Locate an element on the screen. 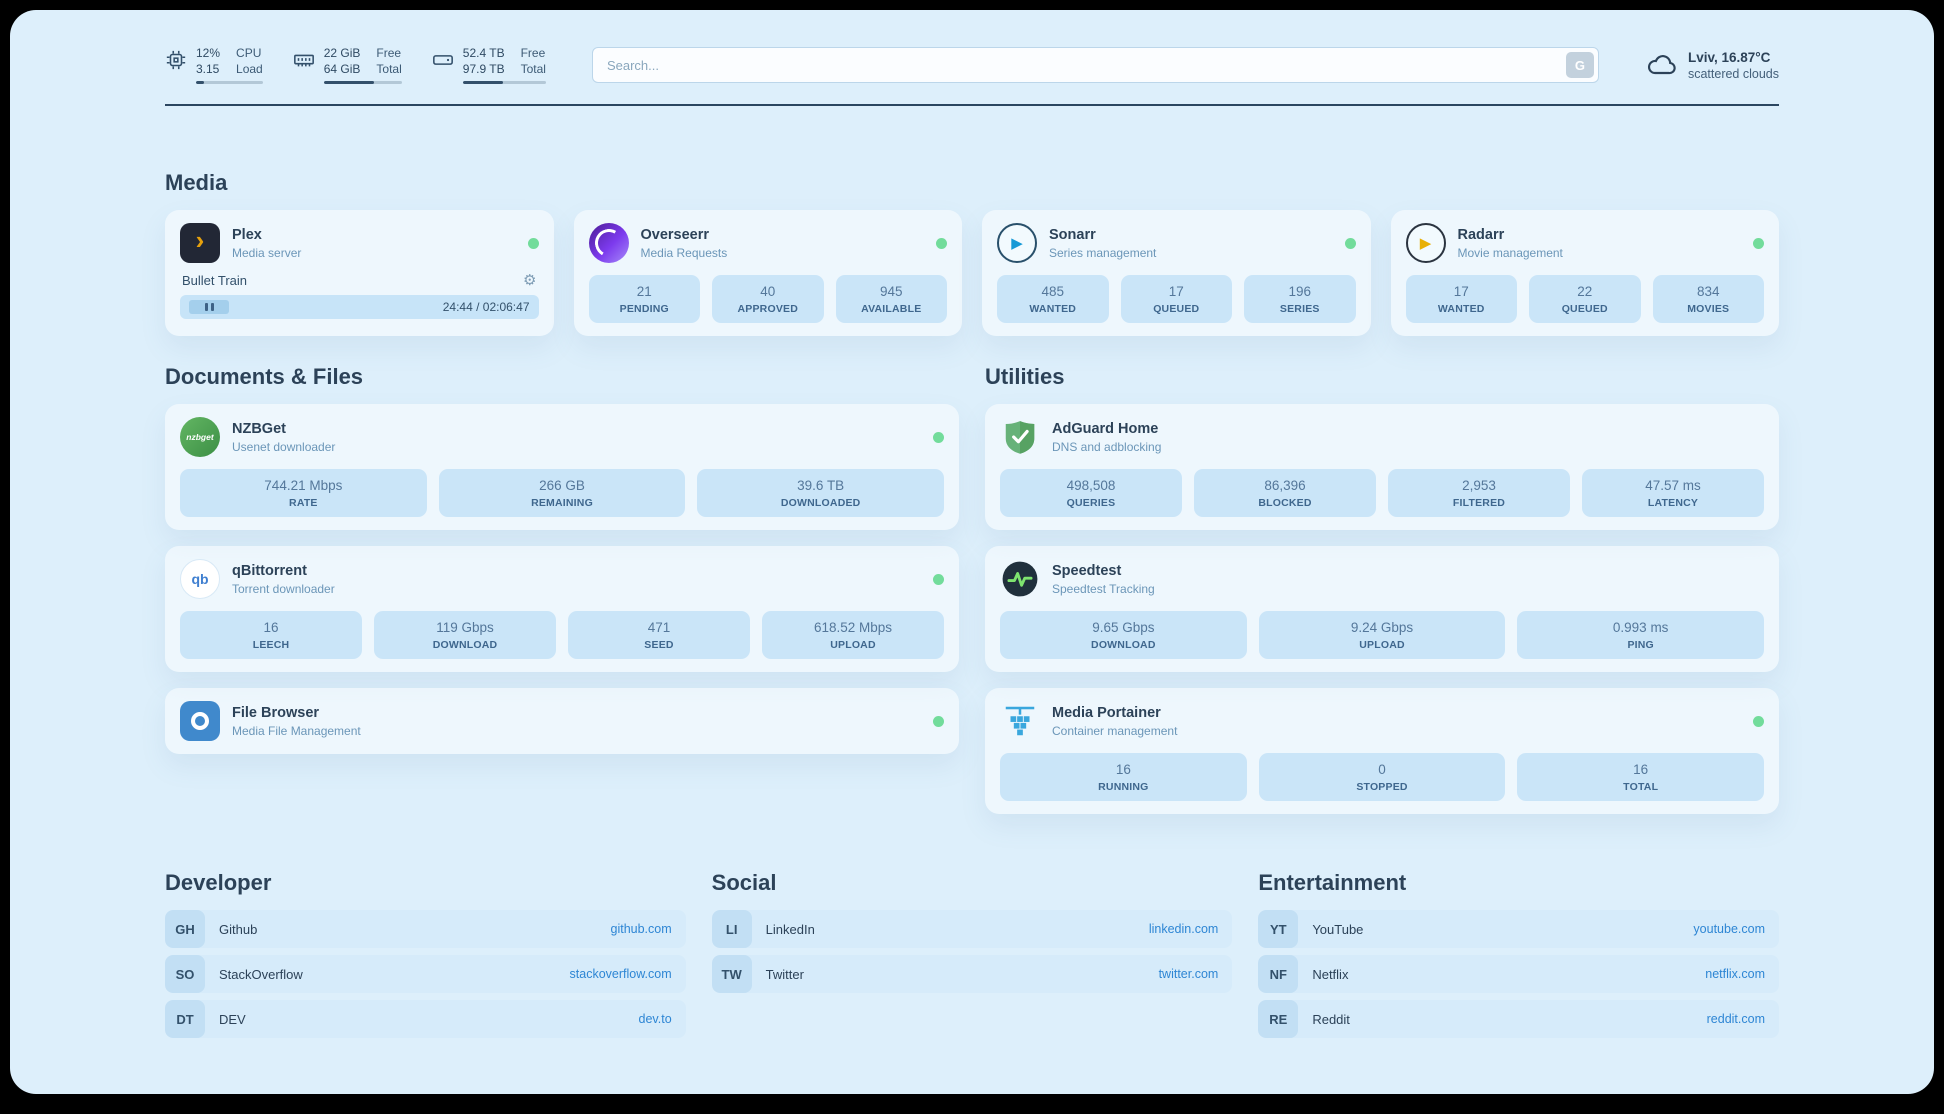 This screenshot has width=1944, height=1114. cloud-icon is located at coordinates (1661, 65).